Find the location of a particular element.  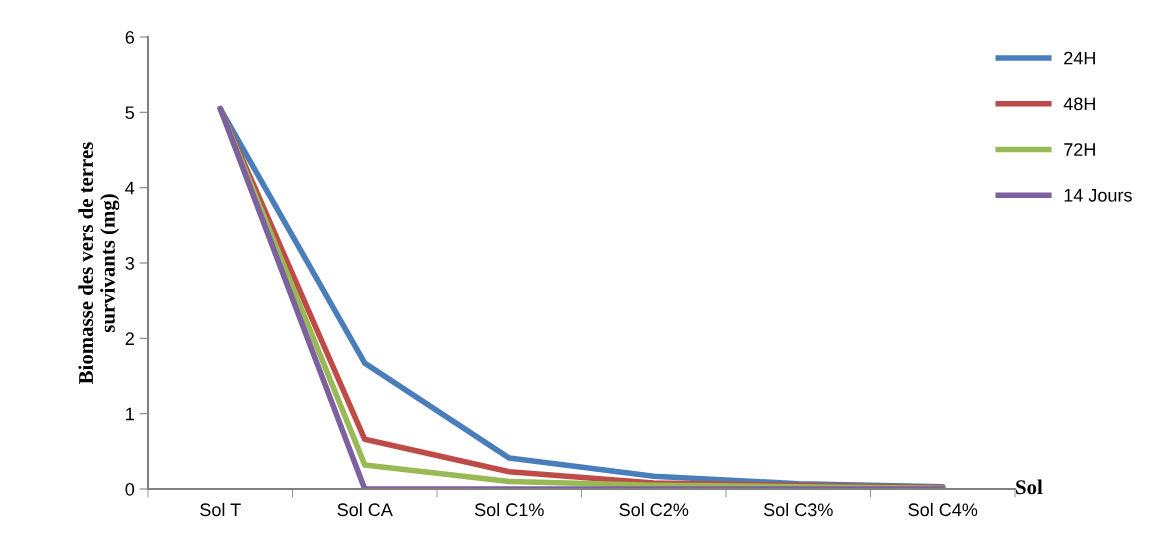

x-tick-label: Sol CA is located at coordinates (365, 509).